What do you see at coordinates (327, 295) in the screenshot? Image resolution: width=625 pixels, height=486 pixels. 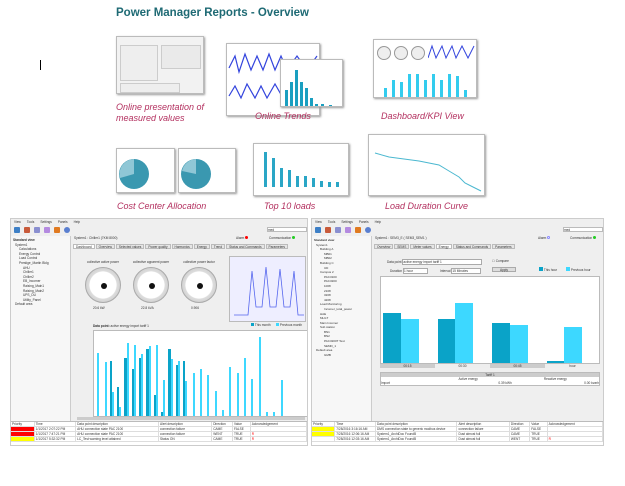 I see `tree-item: 3208` at bounding box center [327, 295].